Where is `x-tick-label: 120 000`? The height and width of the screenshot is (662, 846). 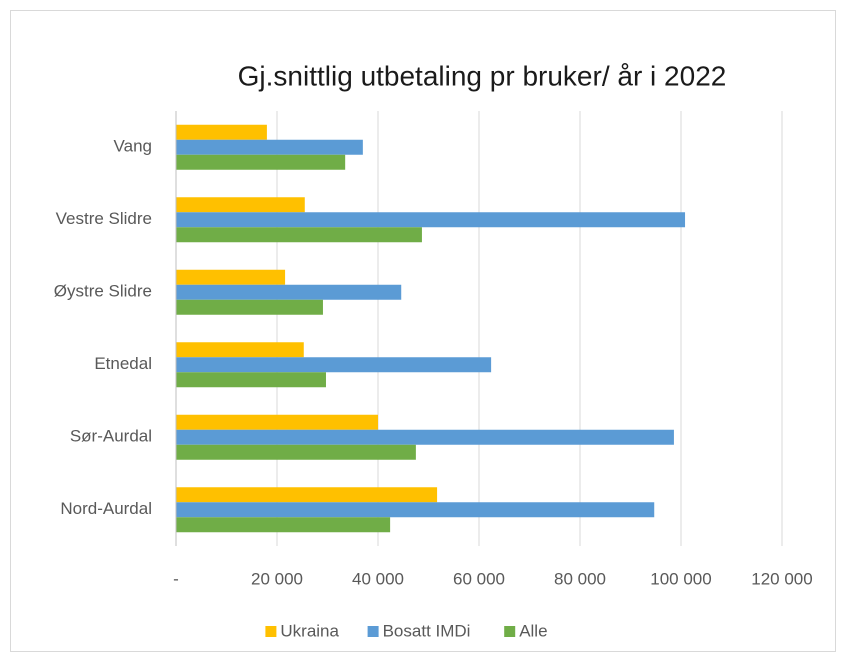 x-tick-label: 120 000 is located at coordinates (781, 578).